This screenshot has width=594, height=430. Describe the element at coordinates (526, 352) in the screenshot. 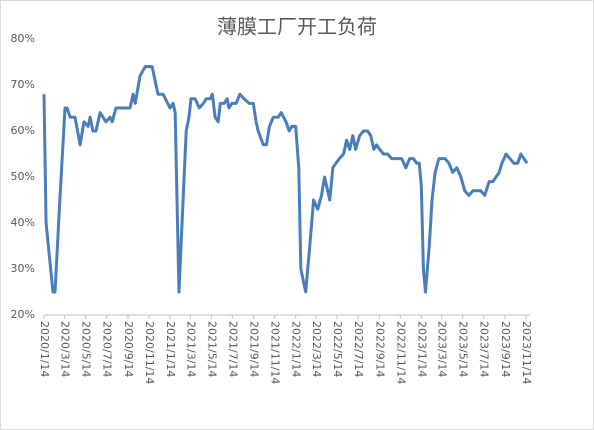

I see `x-tick-label: 2023/11/14` at that location.